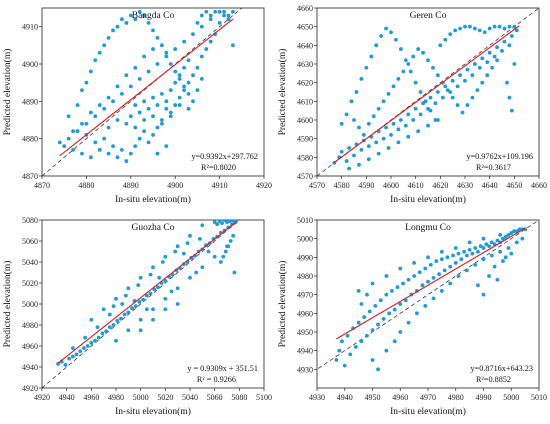  I want to click on y-tick-label: 5080, so click(30, 220).